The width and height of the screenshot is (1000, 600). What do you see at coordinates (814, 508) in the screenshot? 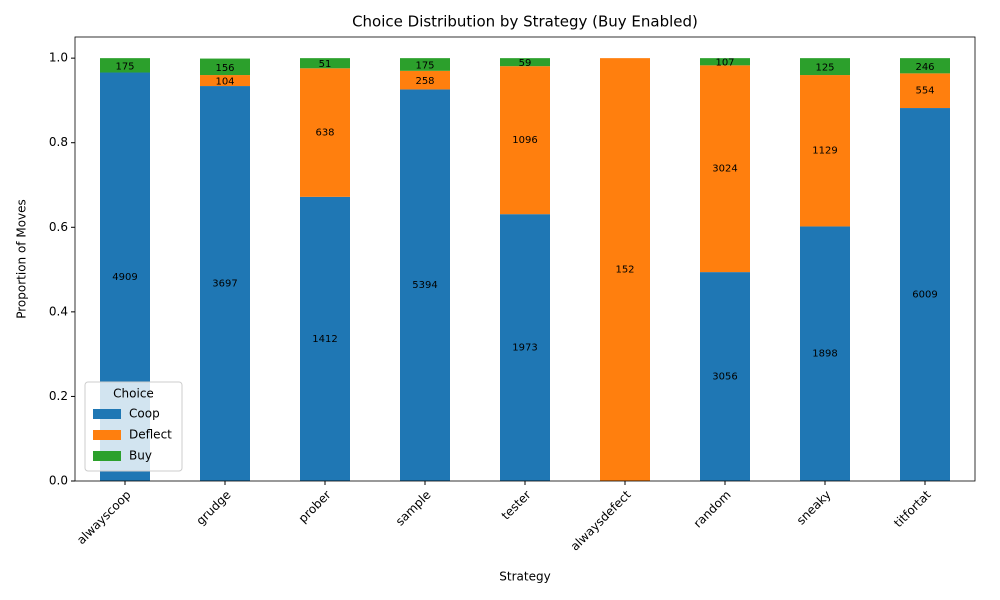
I see `x-tick-label: sneaky` at bounding box center [814, 508].